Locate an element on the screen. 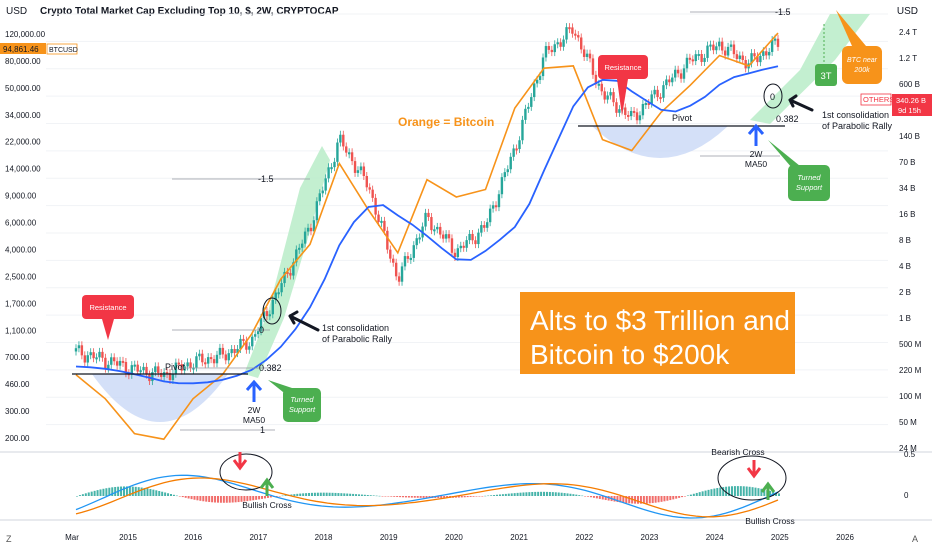 Image resolution: width=932 pixels, height=550 pixels. auto-scale-button: A is located at coordinates (915, 539).